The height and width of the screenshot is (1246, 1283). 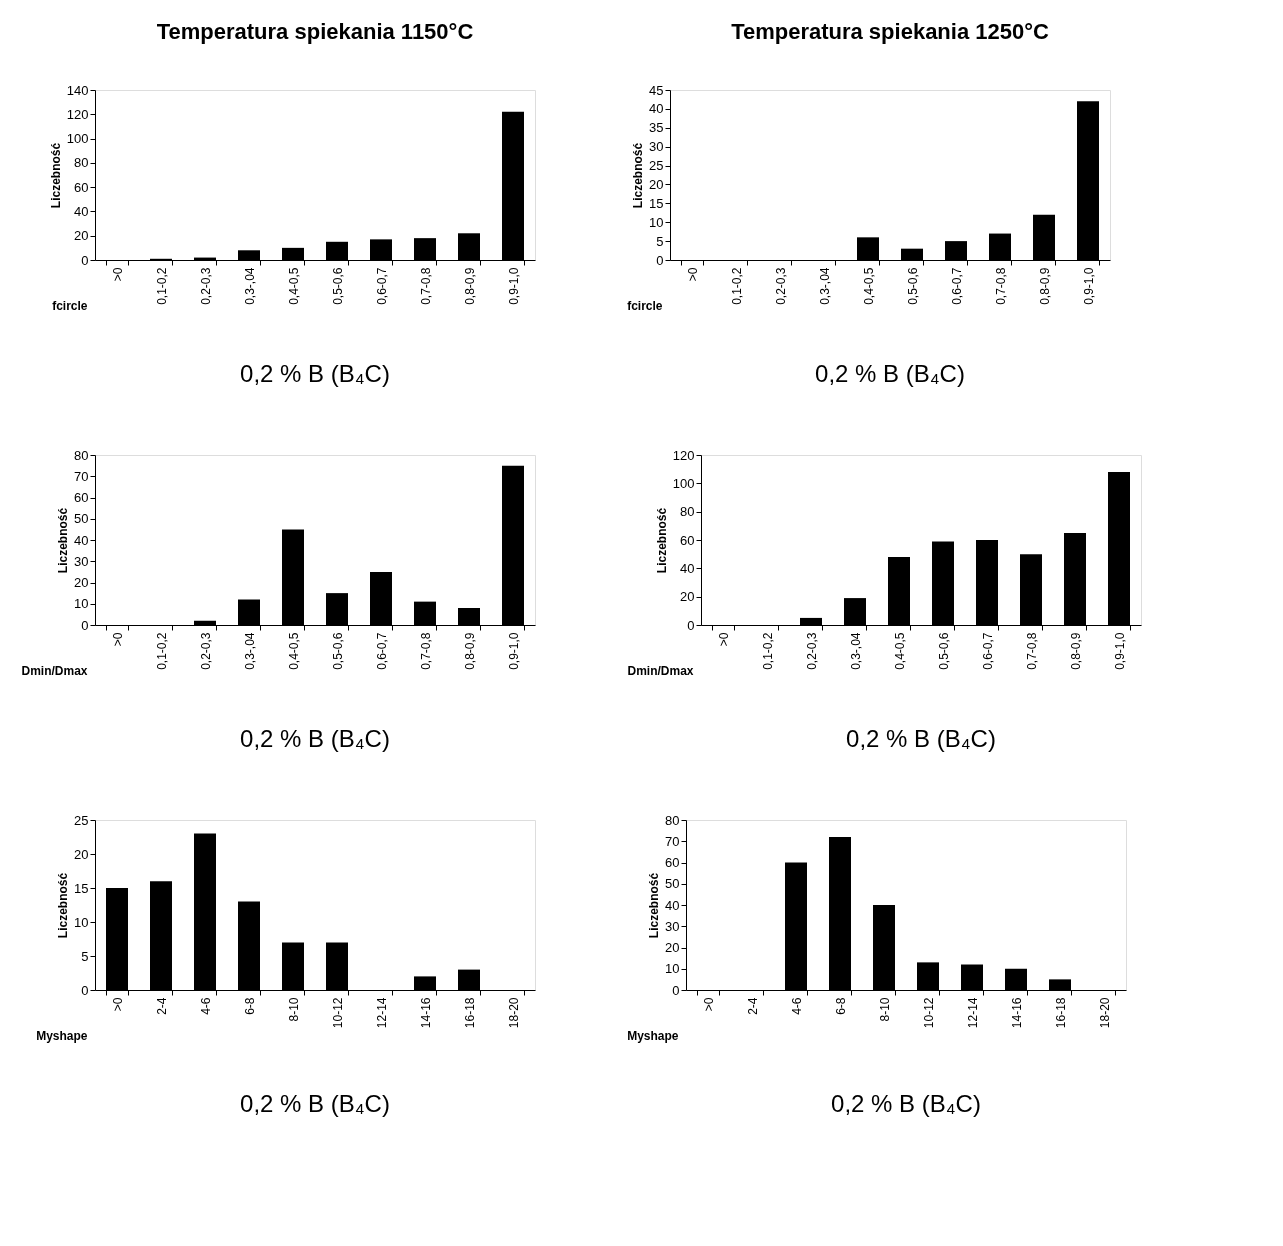 What do you see at coordinates (656, 128) in the screenshot?
I see `y-tick-label: 35` at bounding box center [656, 128].